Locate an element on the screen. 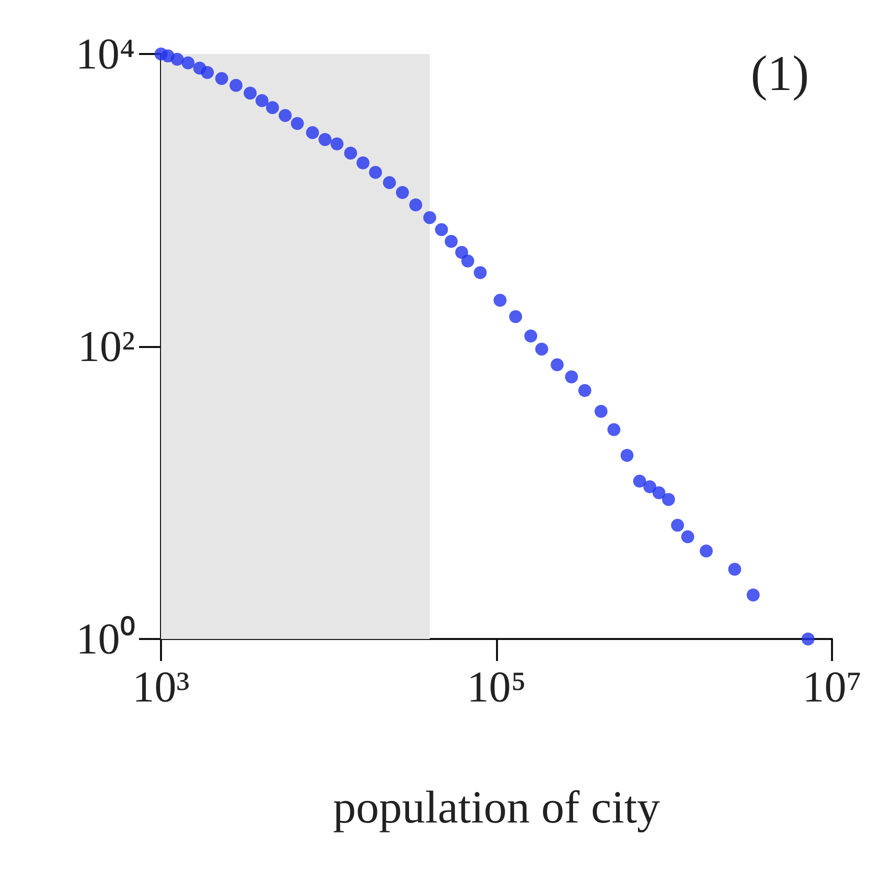  y-tick-label: 10⁰ is located at coordinates (105, 639).